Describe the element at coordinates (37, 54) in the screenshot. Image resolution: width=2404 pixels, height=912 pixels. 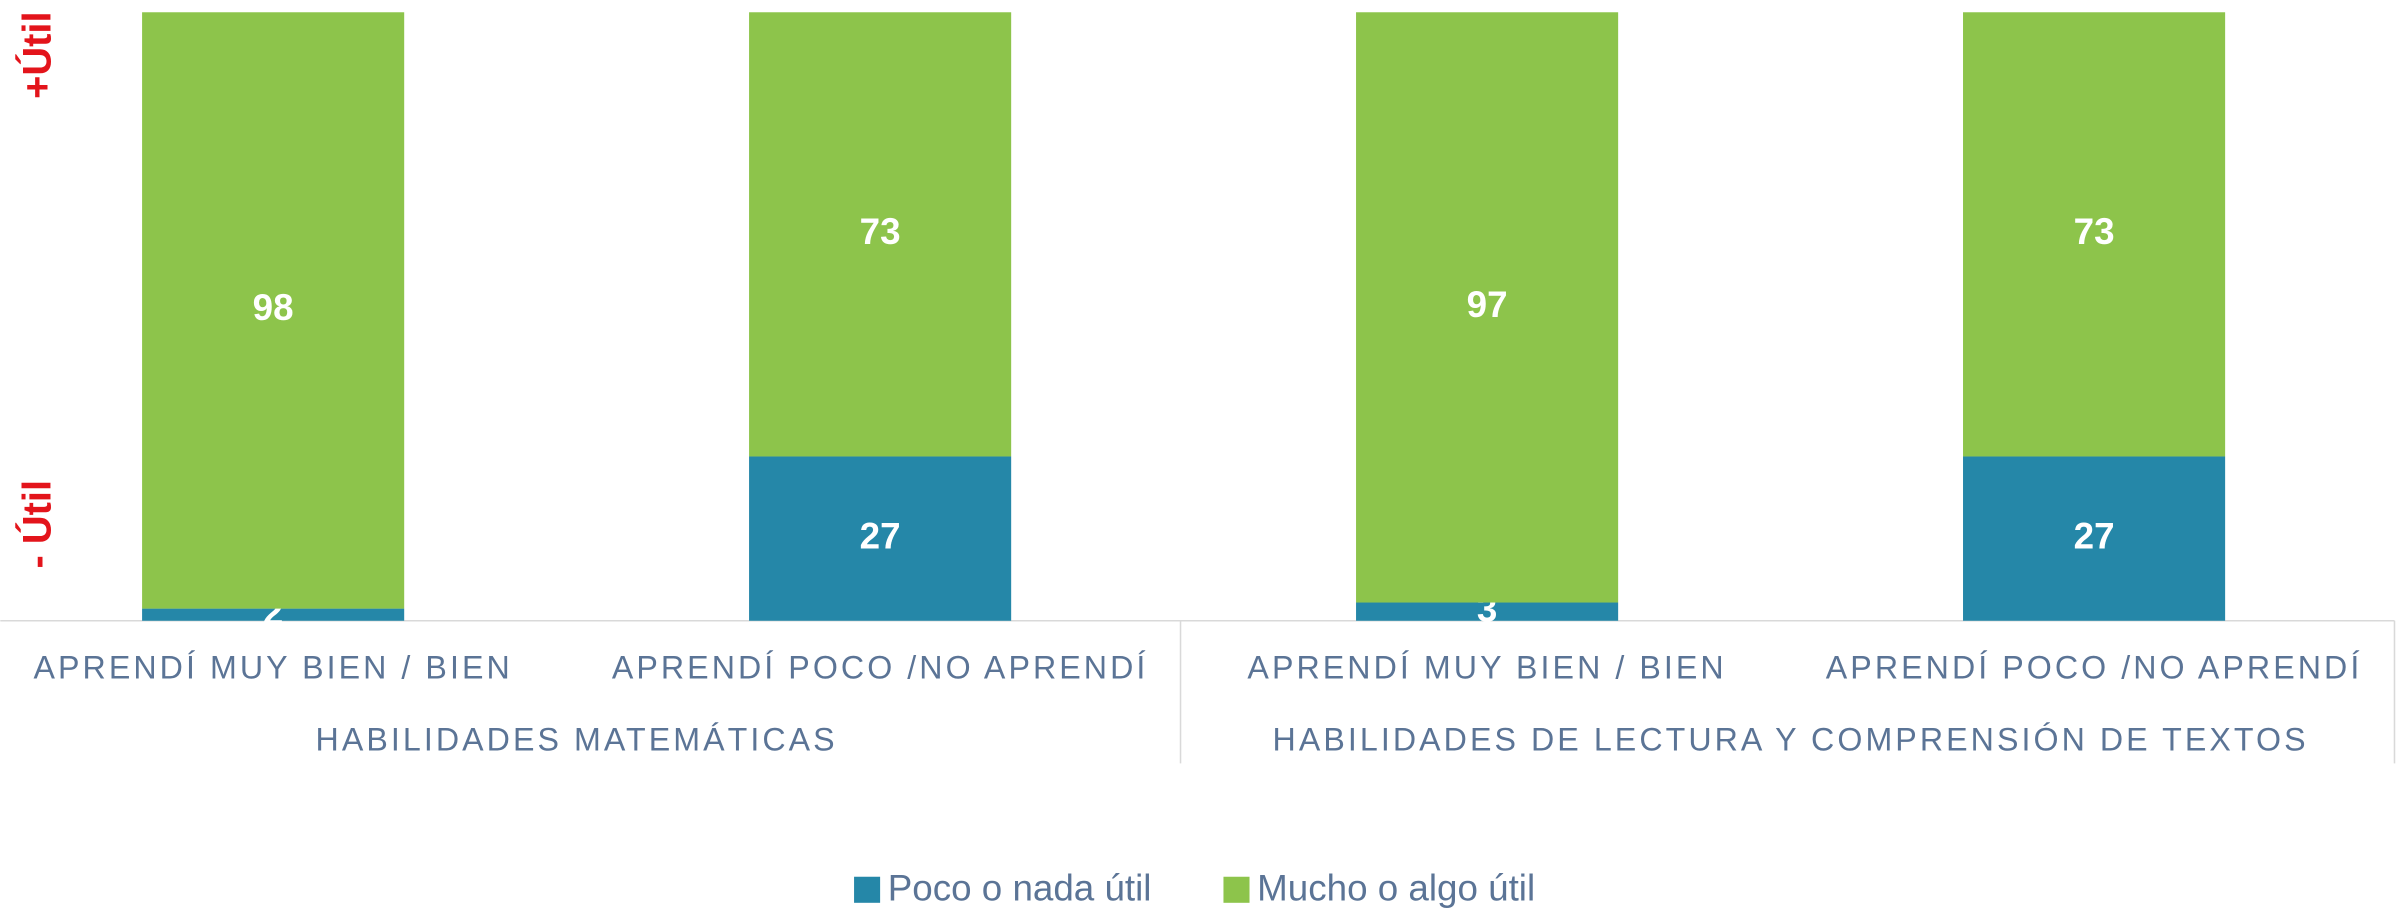
I see `side-label: +Útil` at that location.